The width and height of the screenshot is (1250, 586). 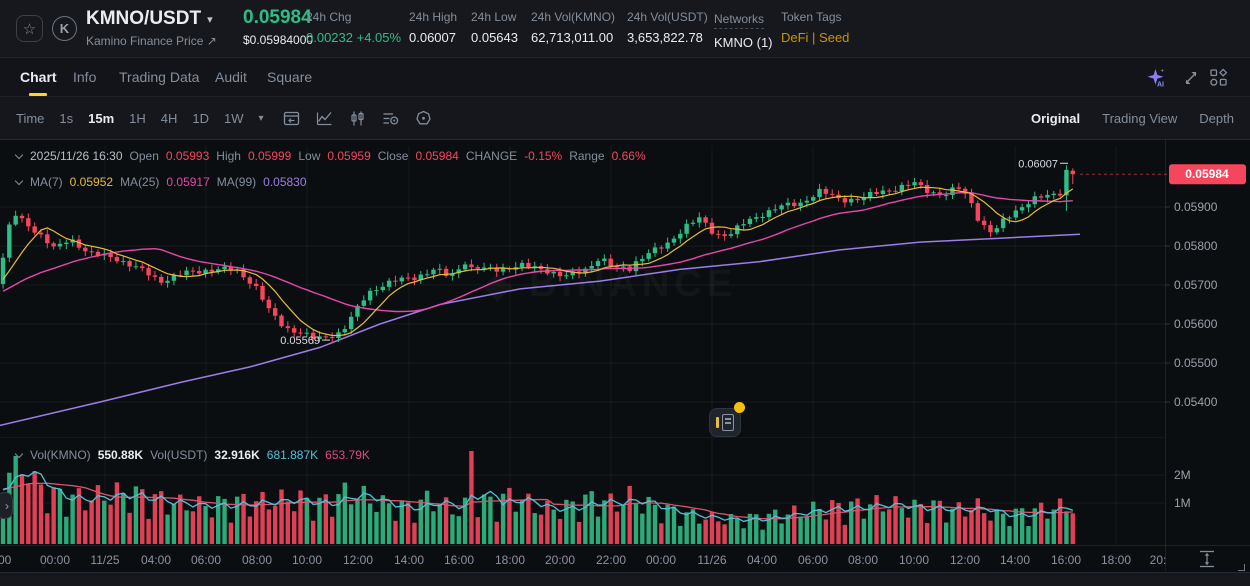 I want to click on svg-text: :00, so click(x=6, y=560).